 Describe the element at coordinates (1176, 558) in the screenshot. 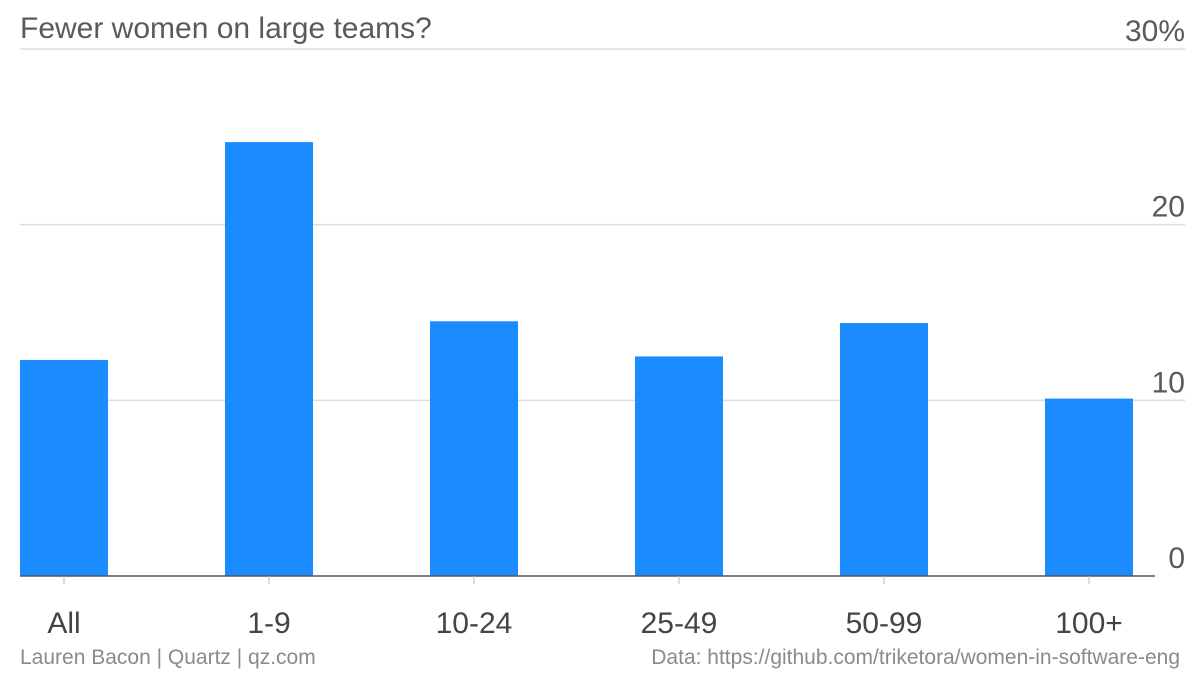

I see `y-tick-label: 0` at that location.